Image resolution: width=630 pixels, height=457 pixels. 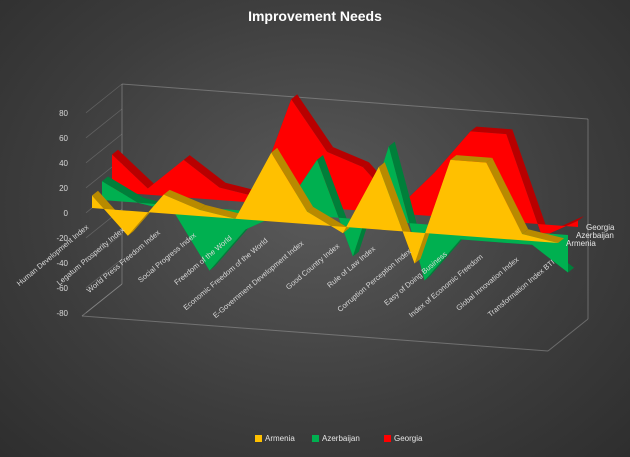 What do you see at coordinates (315, 333) in the screenshot?
I see `floor-front-edge` at bounding box center [315, 333].